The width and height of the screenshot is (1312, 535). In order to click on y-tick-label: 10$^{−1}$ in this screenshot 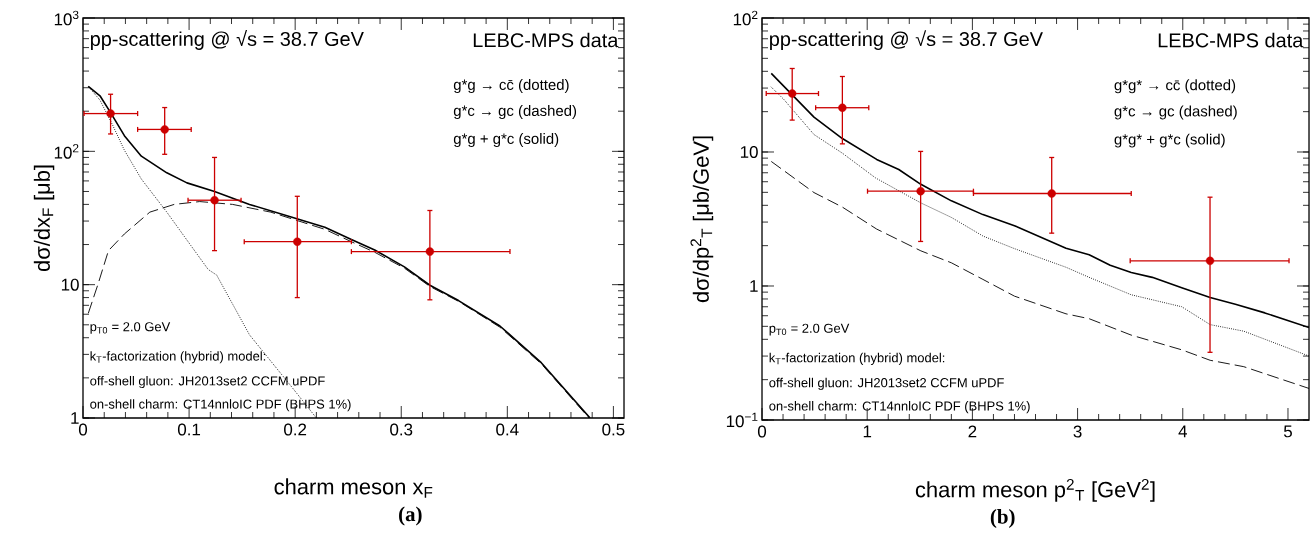, I will do `click(742, 420)`.